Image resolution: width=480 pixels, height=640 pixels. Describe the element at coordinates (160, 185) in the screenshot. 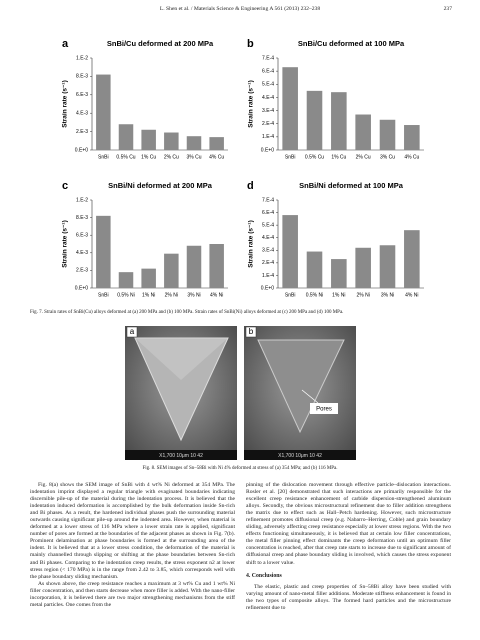

I see `chart-title: SnBi/Ni deformed at 200 MPa` at that location.